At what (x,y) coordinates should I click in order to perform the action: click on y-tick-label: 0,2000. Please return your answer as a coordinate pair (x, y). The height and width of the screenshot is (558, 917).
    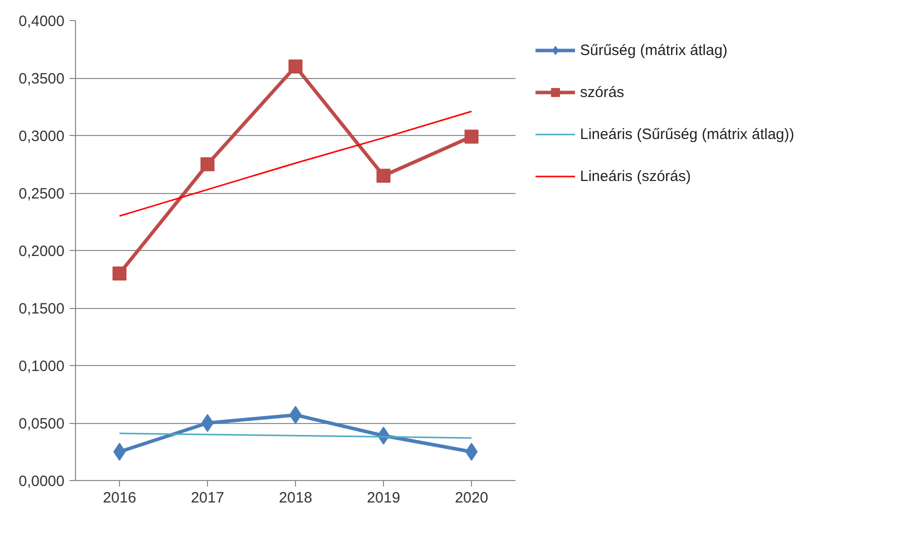
    Looking at the image, I should click on (41, 251).